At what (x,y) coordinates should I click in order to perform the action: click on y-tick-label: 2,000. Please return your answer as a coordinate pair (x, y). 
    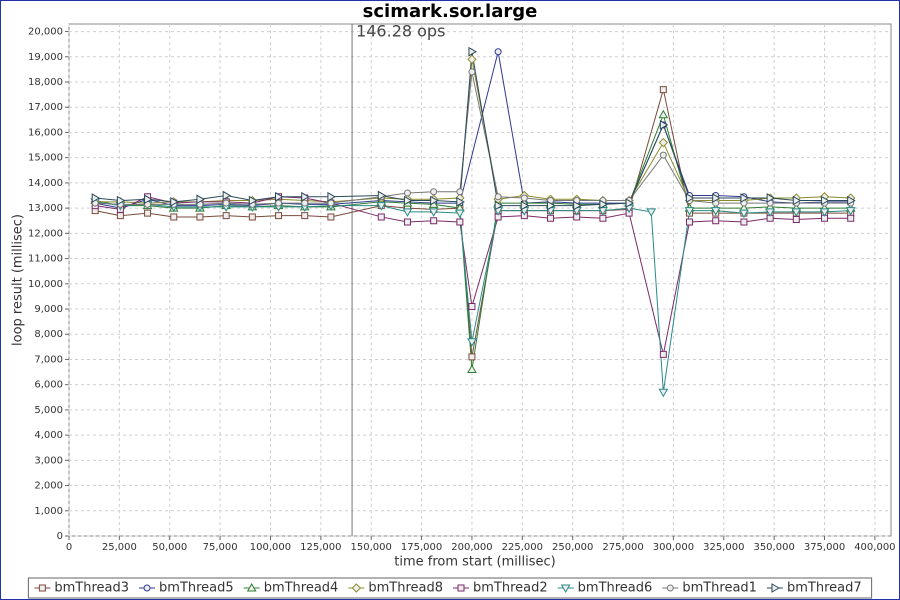
    Looking at the image, I should click on (48, 486).